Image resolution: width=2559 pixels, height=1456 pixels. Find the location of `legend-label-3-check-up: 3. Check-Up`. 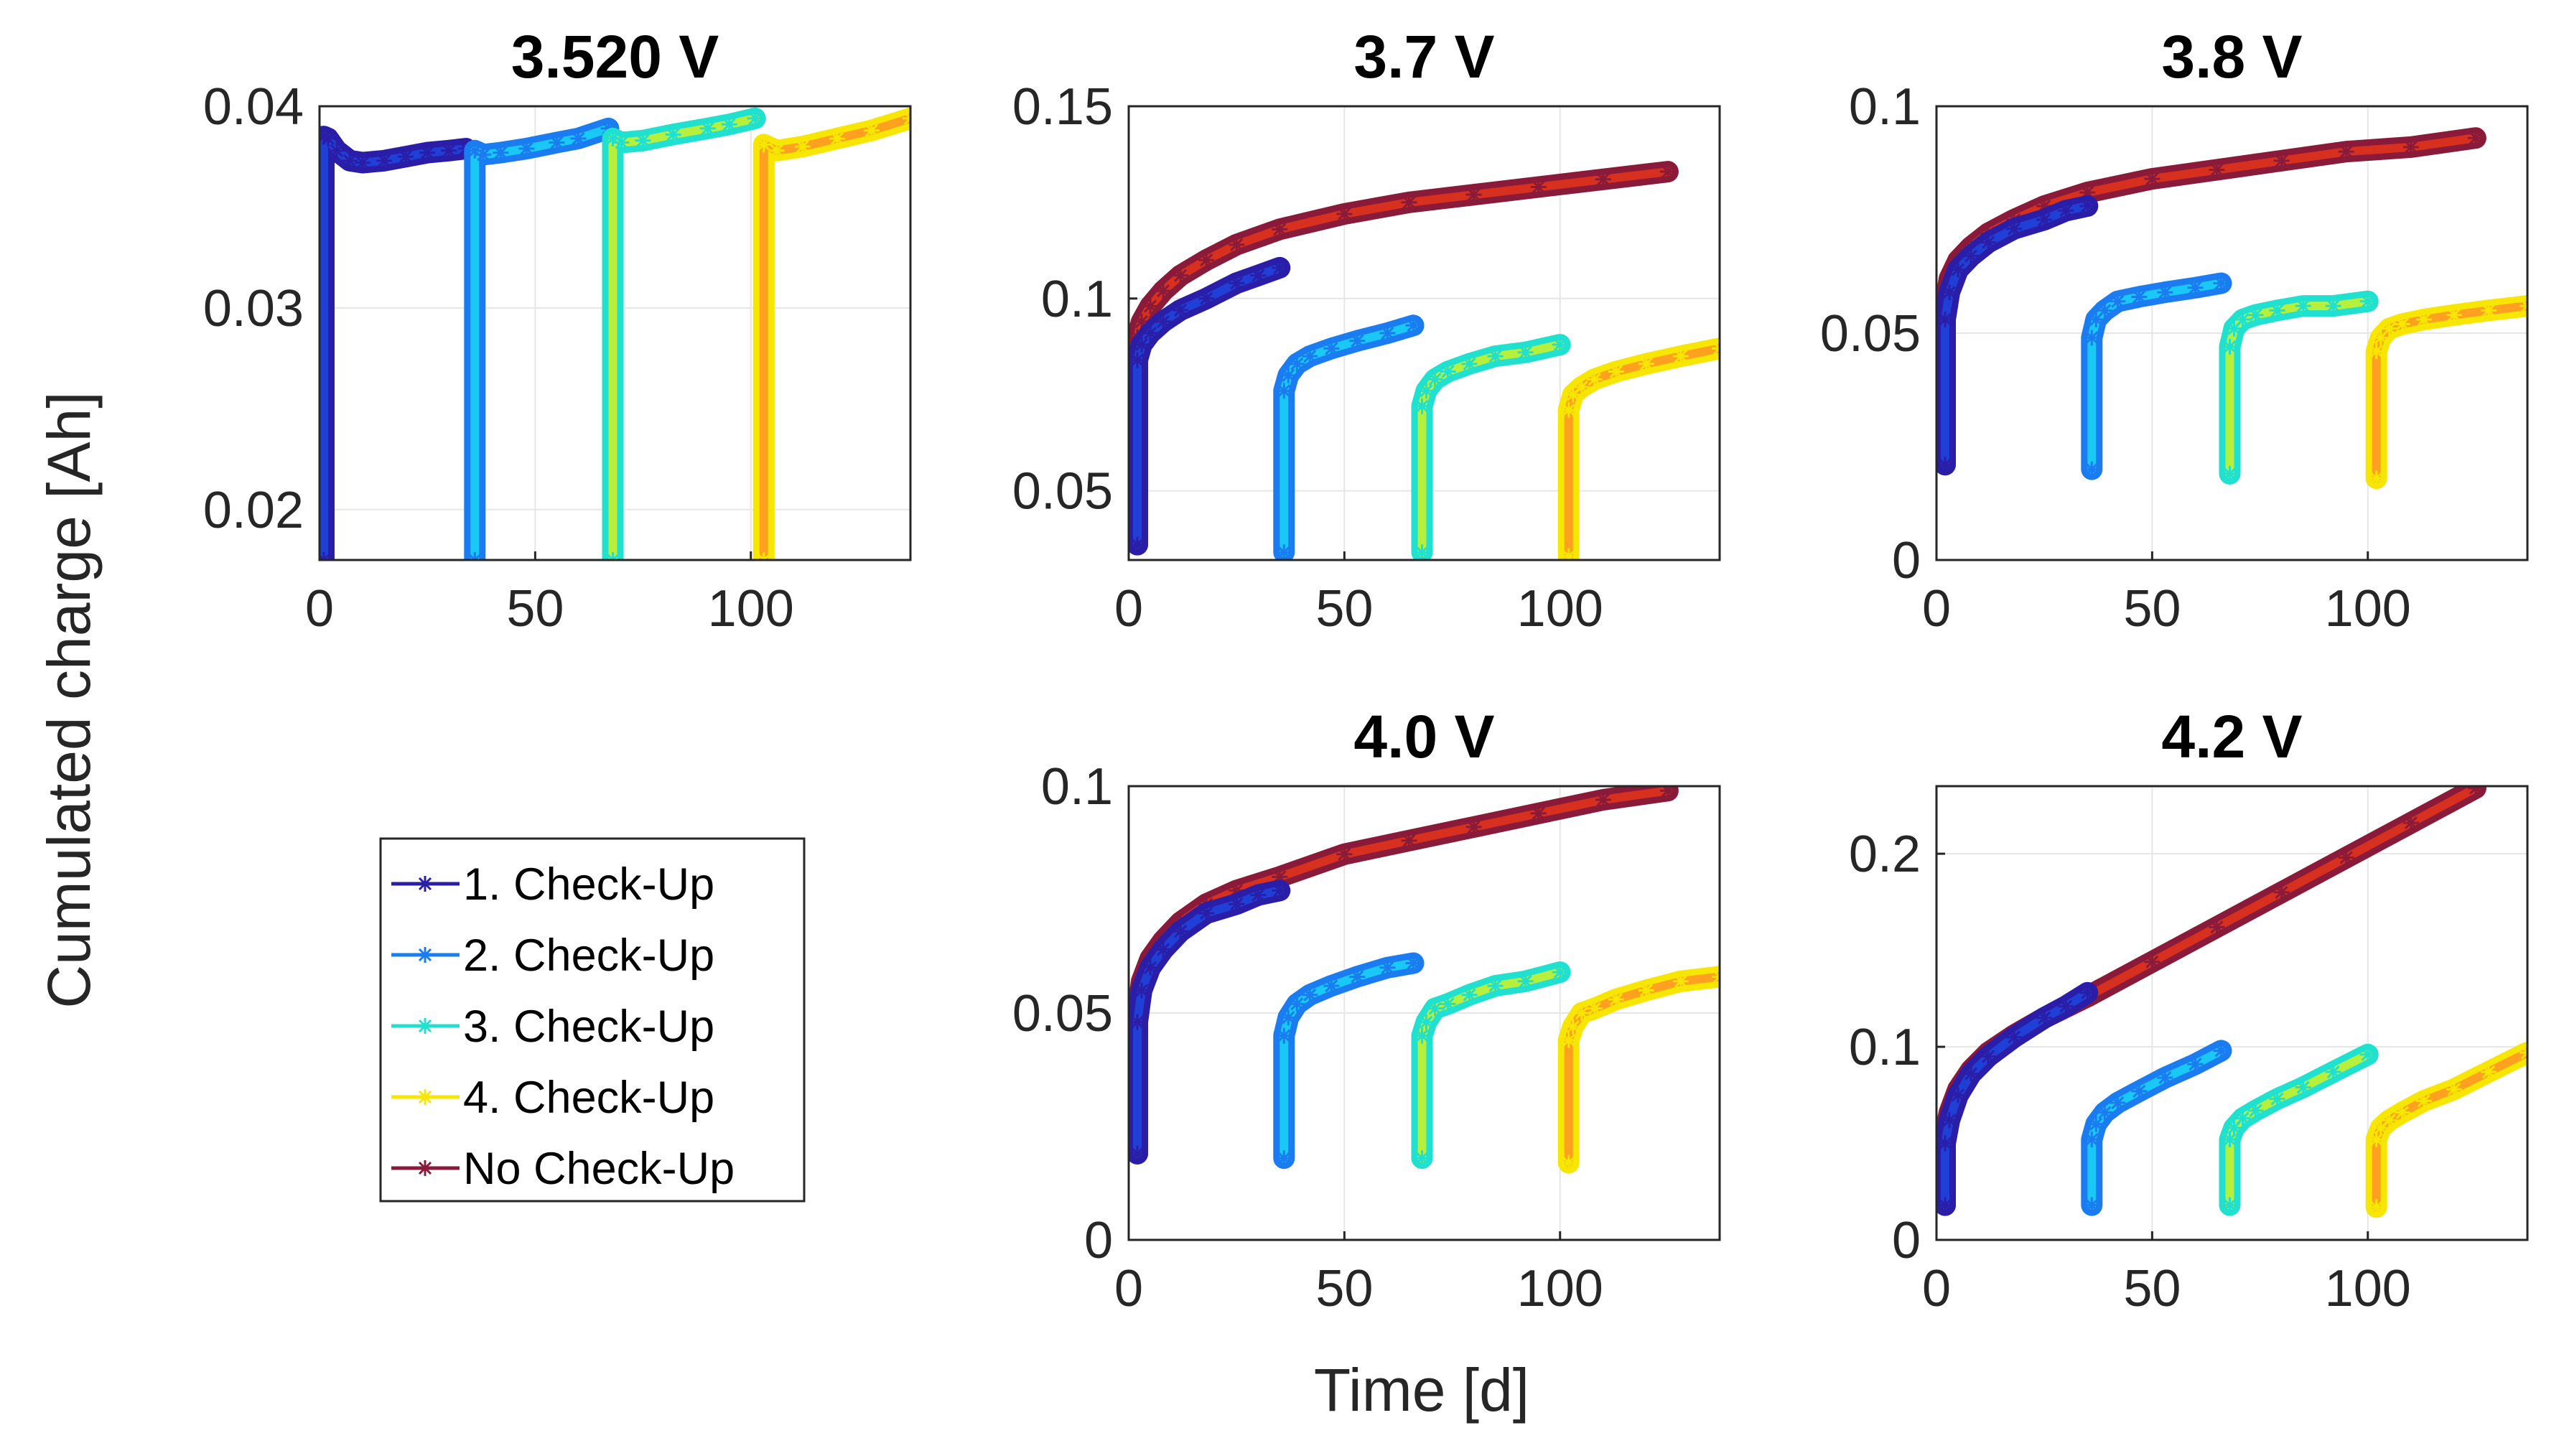

legend-label-3-check-up: 3. Check-Up is located at coordinates (588, 1027).